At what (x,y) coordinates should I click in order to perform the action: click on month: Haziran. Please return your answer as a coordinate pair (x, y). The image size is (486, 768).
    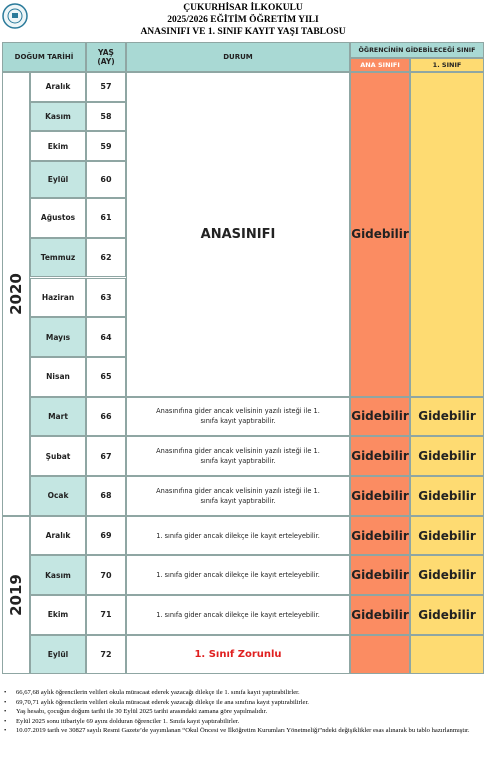
    Looking at the image, I should click on (58, 297).